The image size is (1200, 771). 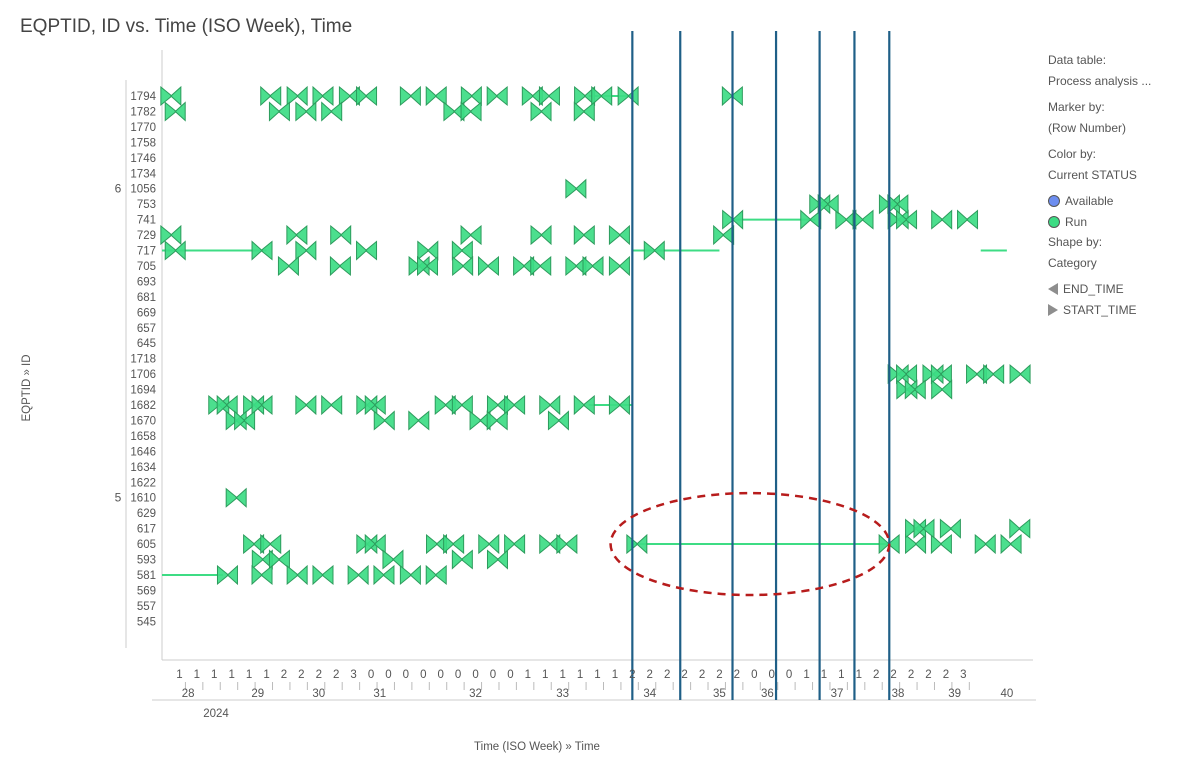 I want to click on y-tick-label: 617, so click(x=146, y=530).